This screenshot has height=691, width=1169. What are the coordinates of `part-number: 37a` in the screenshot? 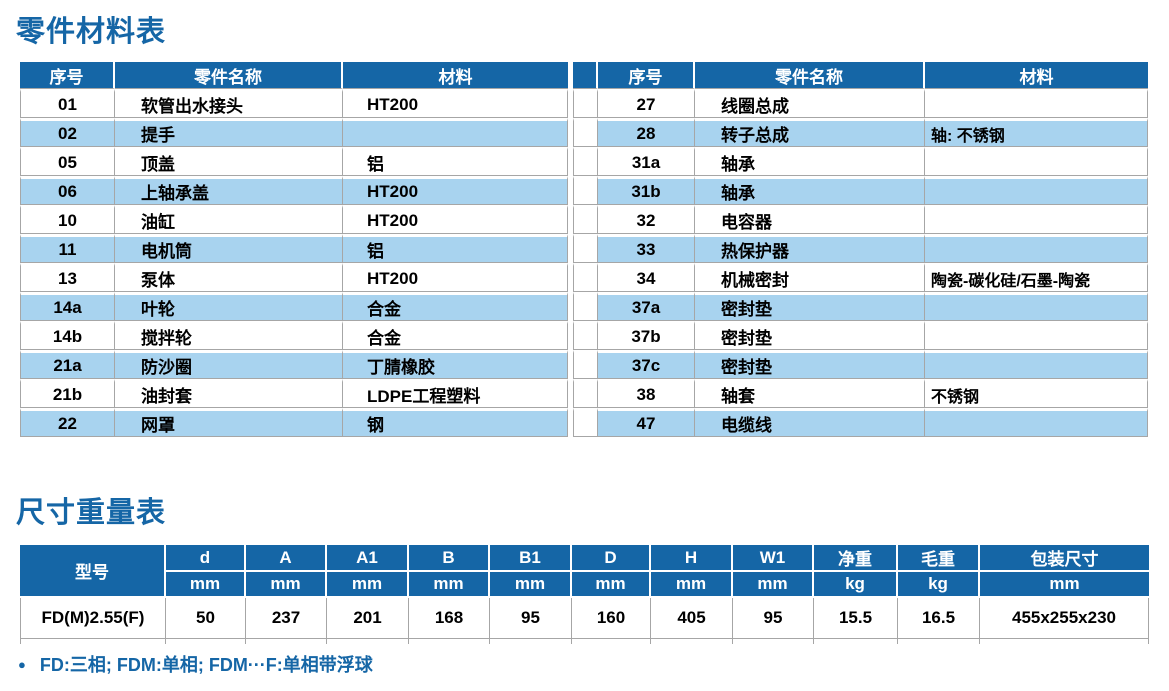 It's located at (646, 306).